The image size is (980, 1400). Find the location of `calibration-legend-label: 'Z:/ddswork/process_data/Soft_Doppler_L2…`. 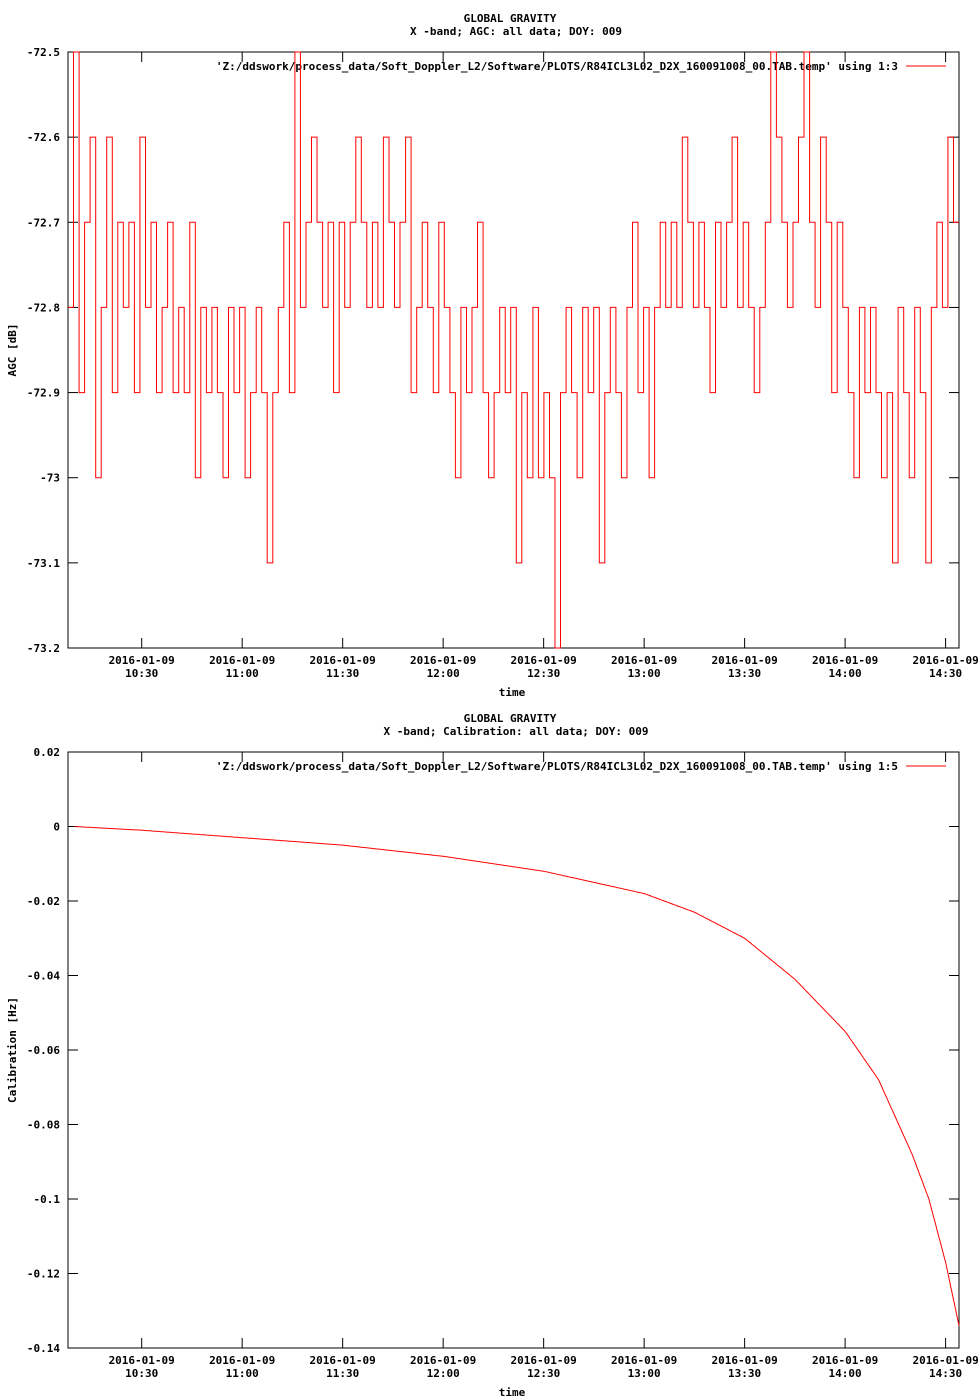

calibration-legend-label: 'Z:/ddswork/process_data/Soft_Doppler_L2… is located at coordinates (557, 766).